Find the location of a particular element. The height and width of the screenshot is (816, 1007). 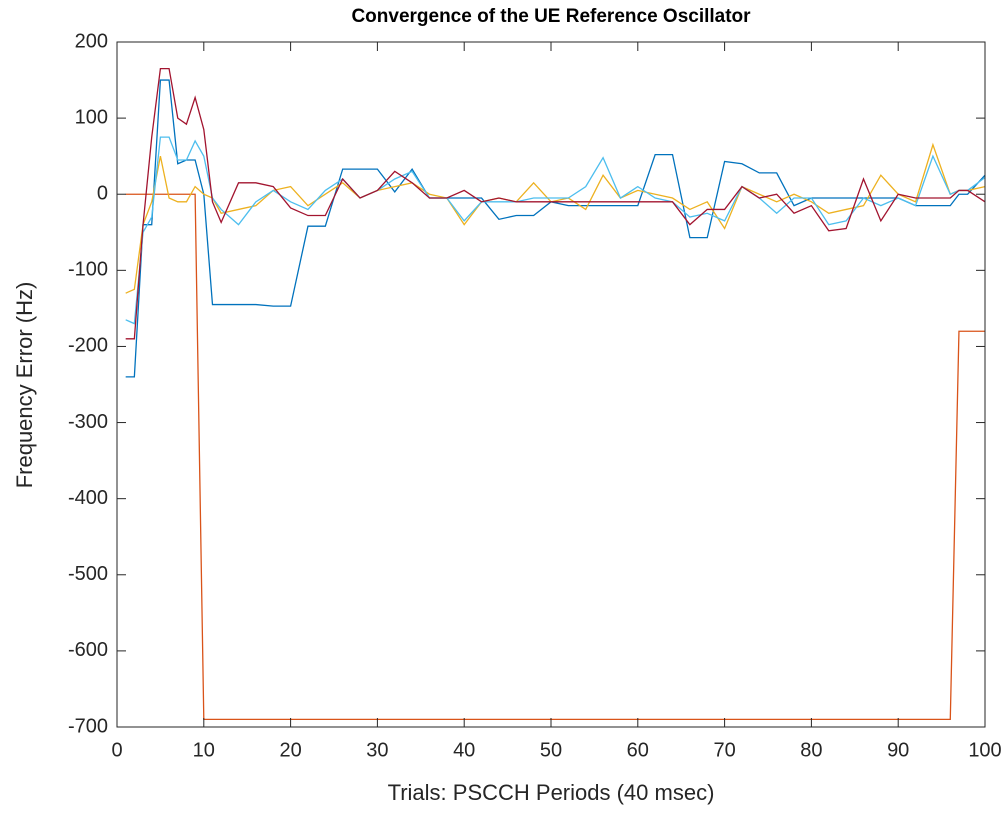

x-axis-label: Trials: PSCCH Periods (40 msec) is located at coordinates (551, 792).